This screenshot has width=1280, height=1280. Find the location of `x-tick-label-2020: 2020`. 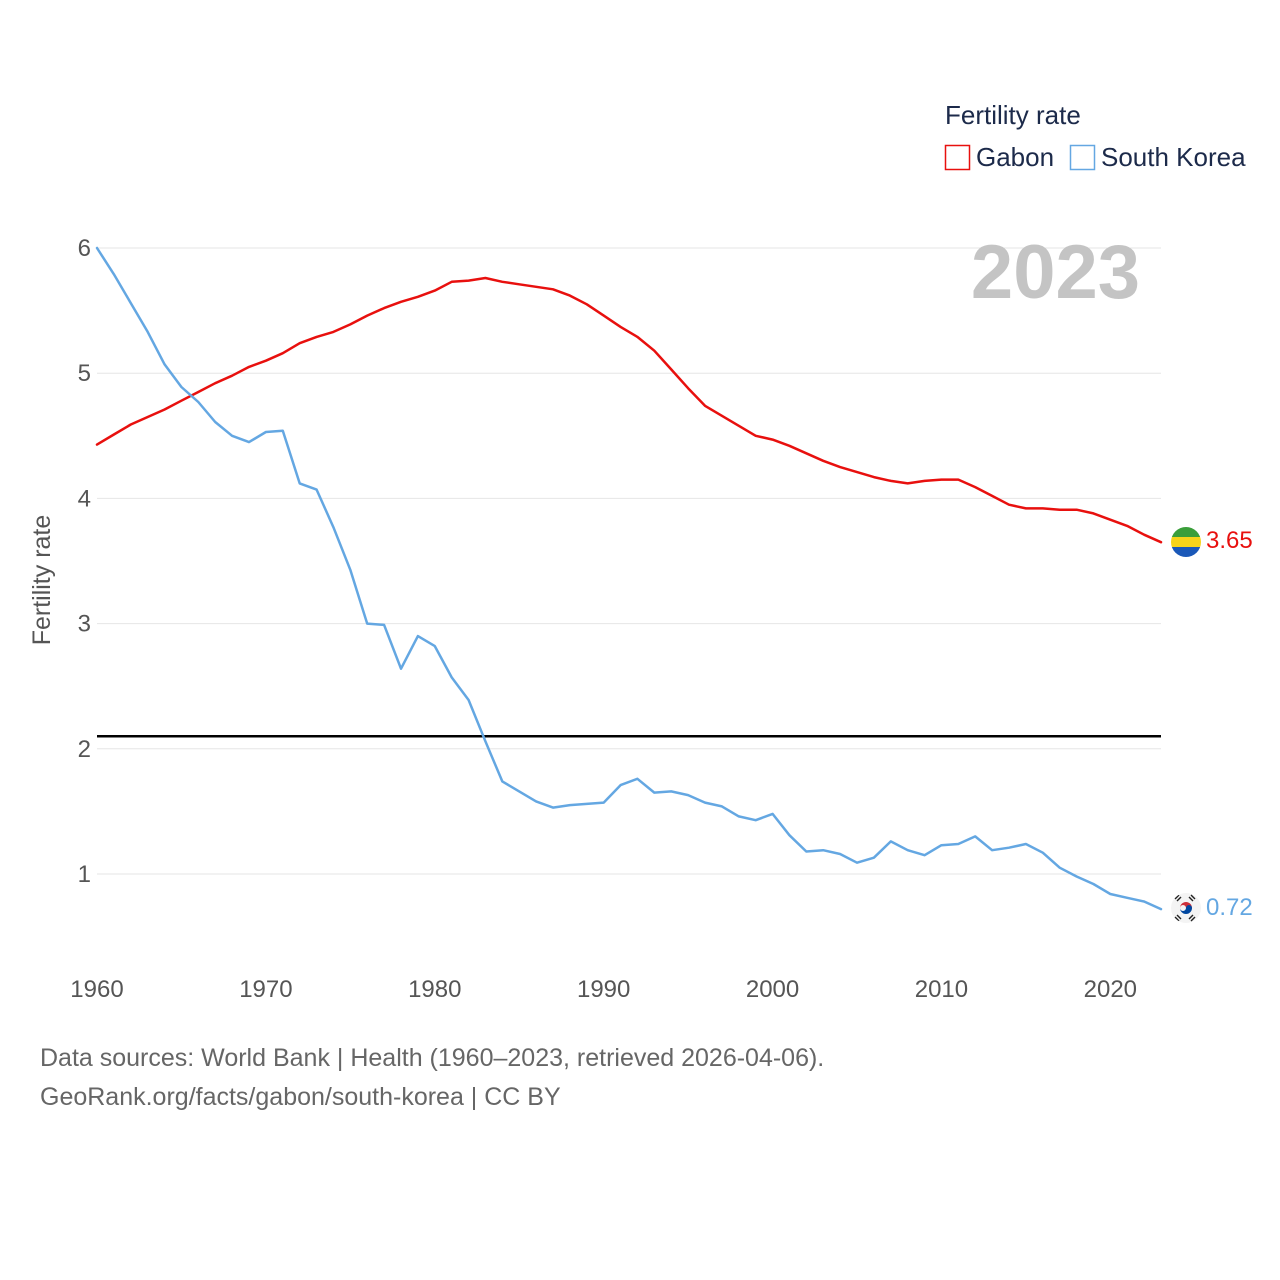

x-tick-label-2020: 2020 is located at coordinates (1110, 989).